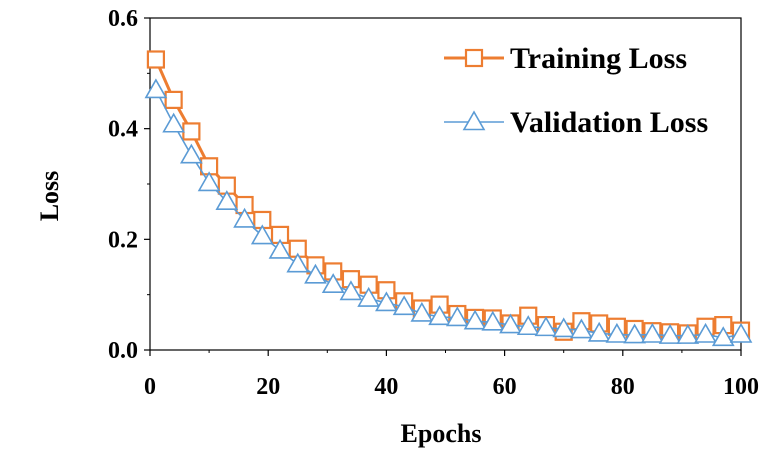 This screenshot has height=464, width=782. What do you see at coordinates (123, 130) in the screenshot?
I see `y-tick-label: 0.4` at bounding box center [123, 130].